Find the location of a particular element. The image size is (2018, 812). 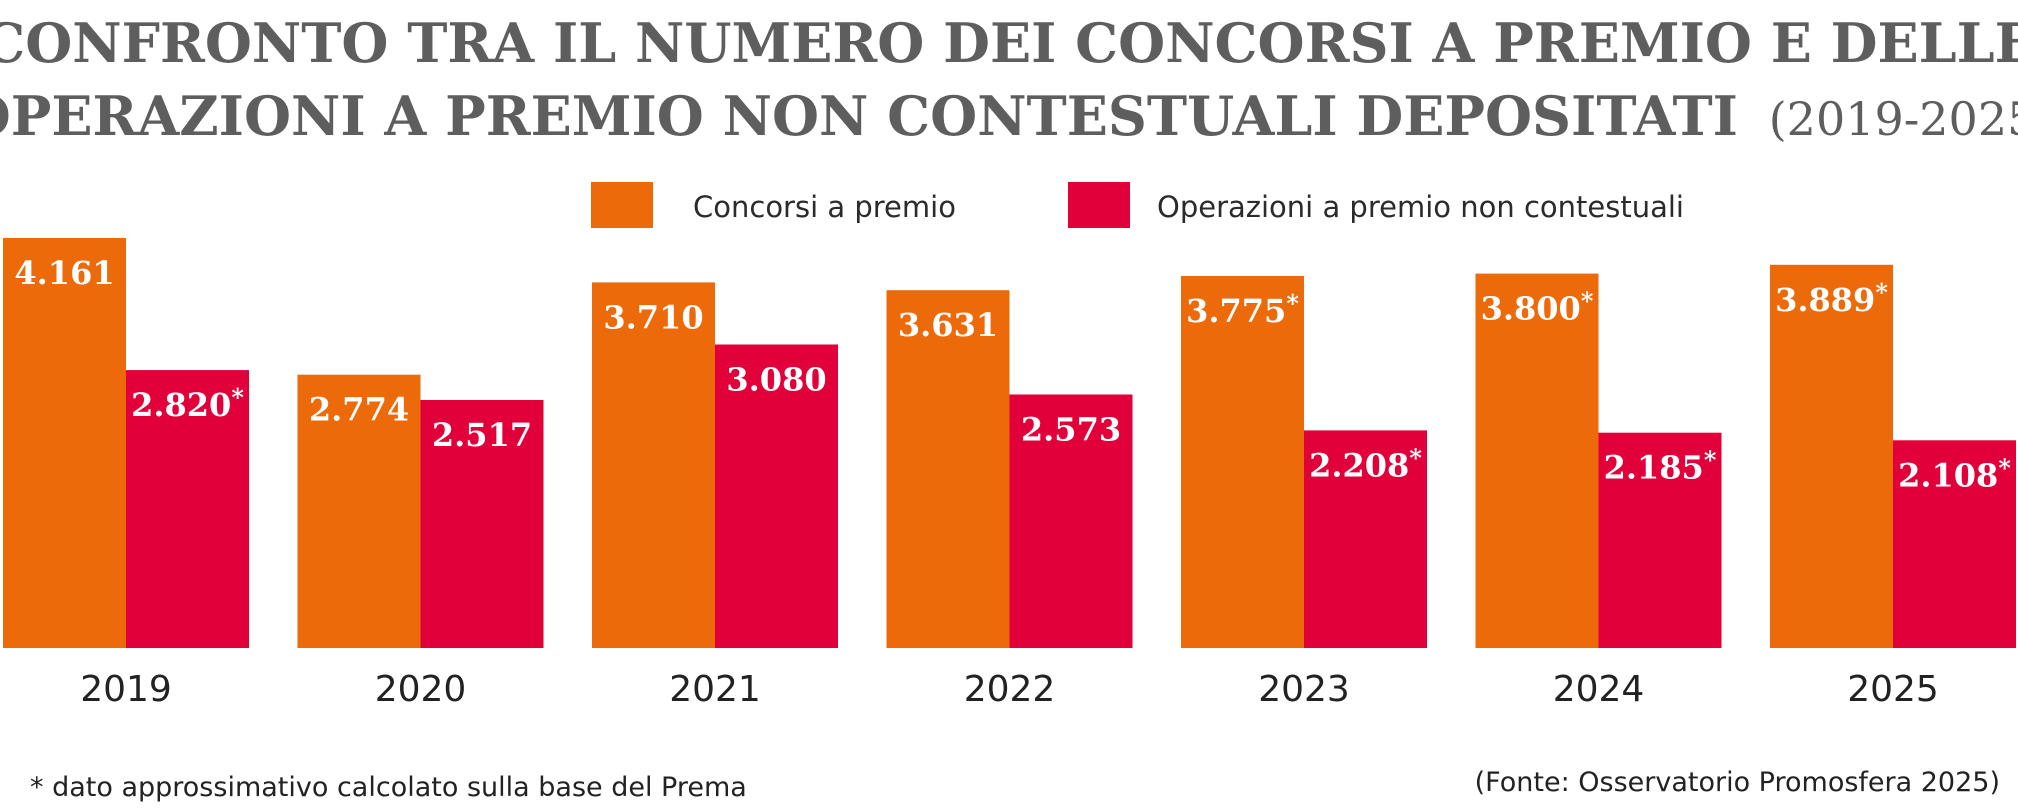

bar-operazioni-2021 is located at coordinates (776, 496).